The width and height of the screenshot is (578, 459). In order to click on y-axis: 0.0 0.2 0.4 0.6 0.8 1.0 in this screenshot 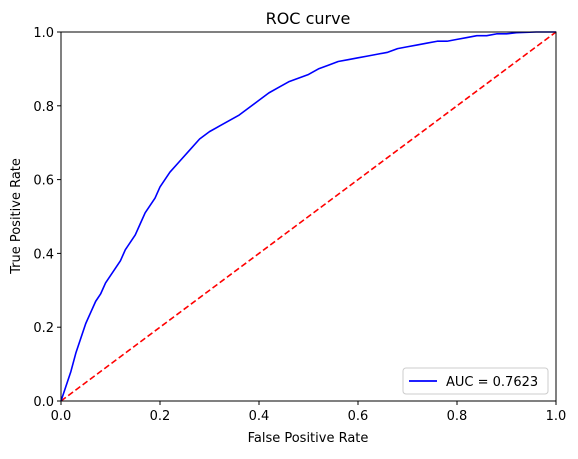, I will do `click(47, 218)`.